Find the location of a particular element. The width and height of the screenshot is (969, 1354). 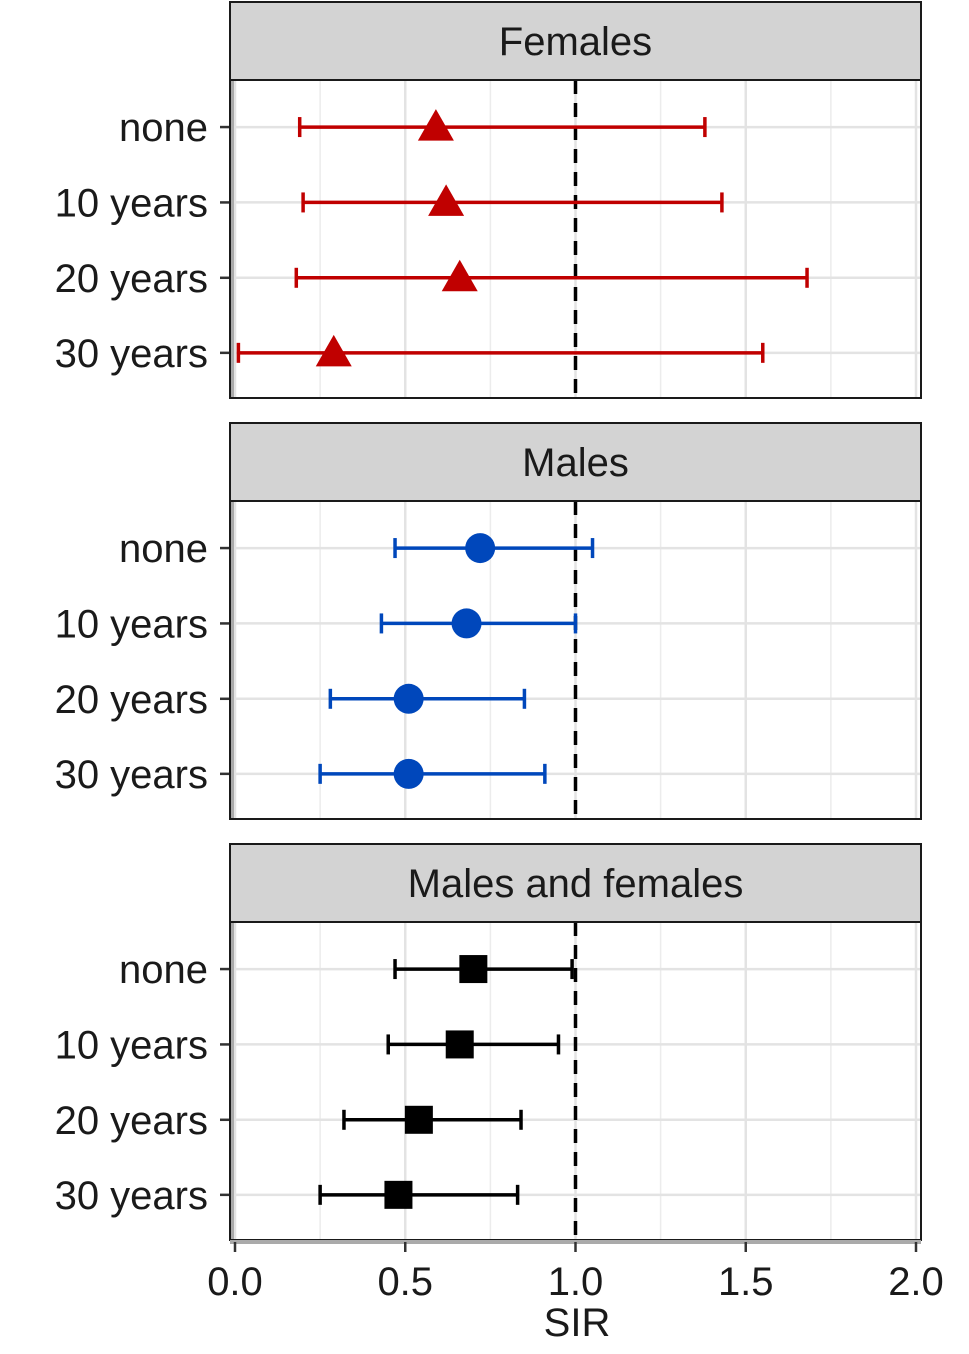

x-tick-label: 1.0 is located at coordinates (576, 1282).